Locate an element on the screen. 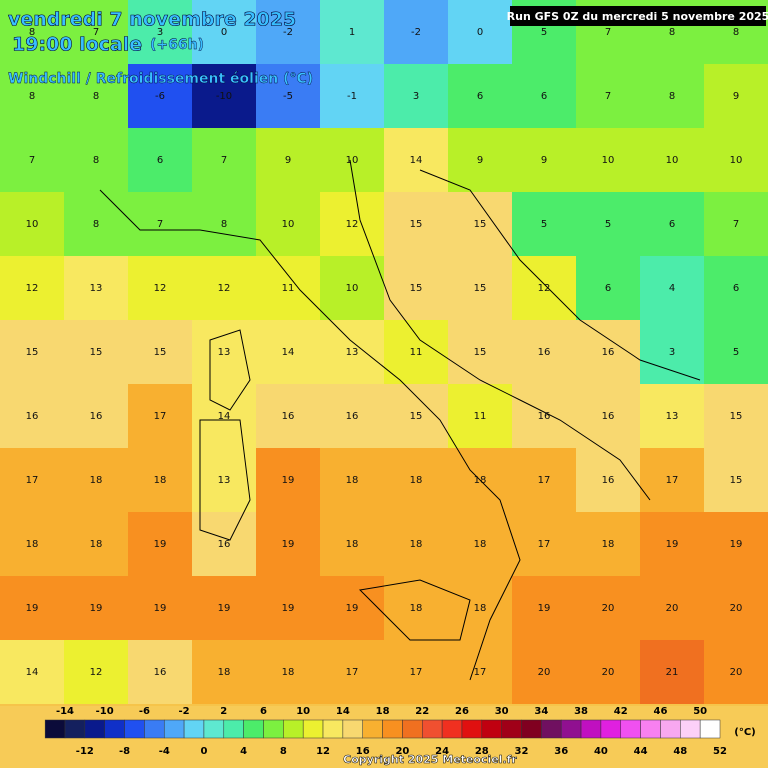 The height and width of the screenshot is (772, 768). run-banner is located at coordinates (638, 16).